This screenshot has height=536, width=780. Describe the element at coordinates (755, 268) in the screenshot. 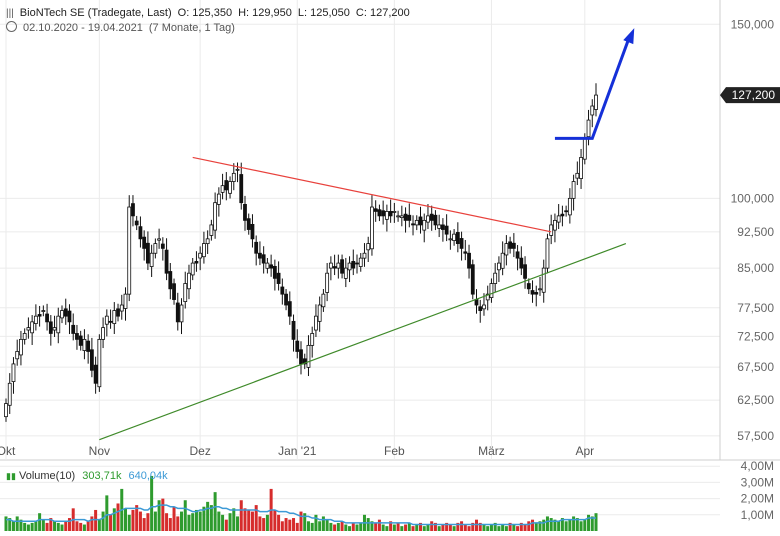

I see `price-tick-label: 85,000` at that location.